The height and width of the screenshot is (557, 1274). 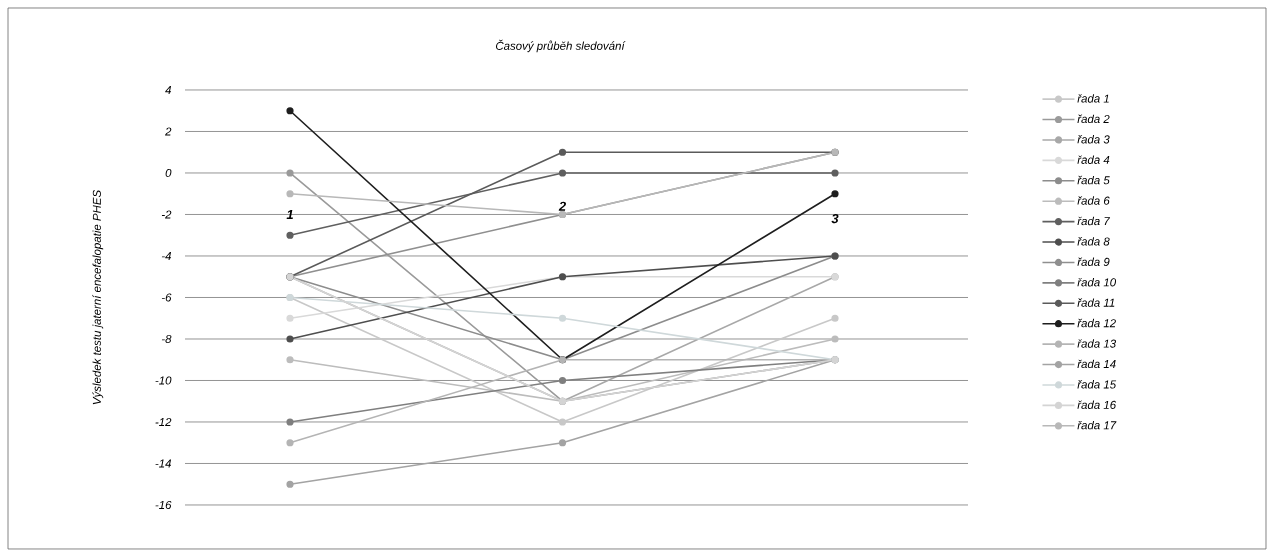 What do you see at coordinates (1094, 221) in the screenshot?
I see `legend-label: řada 7` at bounding box center [1094, 221].